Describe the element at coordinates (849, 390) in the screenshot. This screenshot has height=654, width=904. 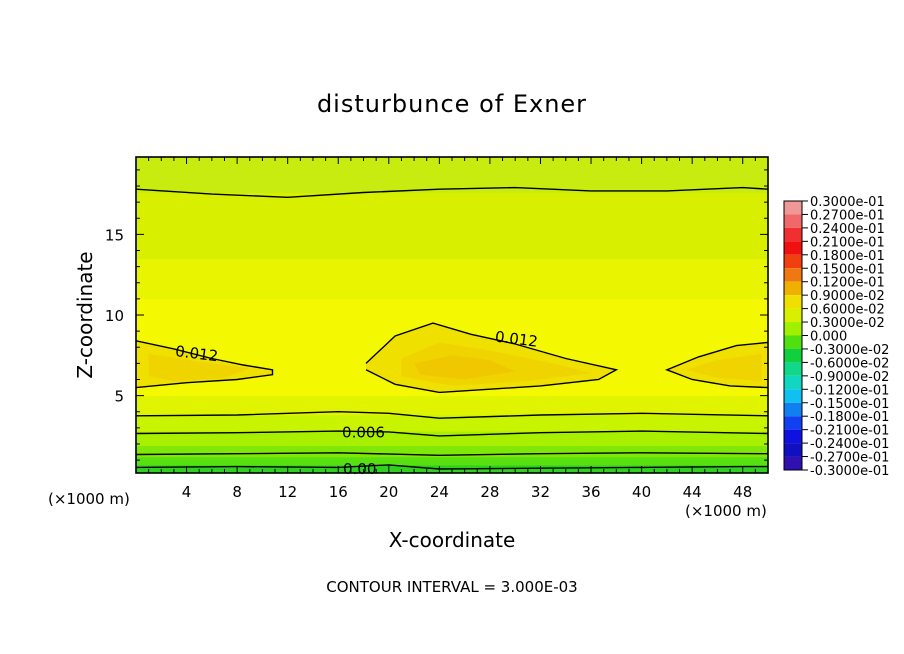
I see `colorbar-label-14: -0.1200e-01` at that location.